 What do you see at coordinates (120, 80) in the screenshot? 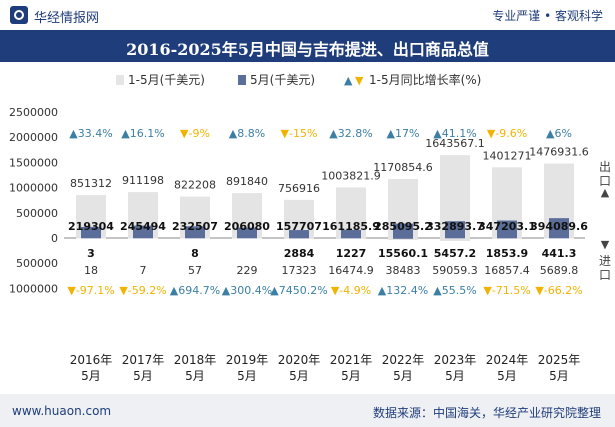
I see `legend-swatch-cumulative` at bounding box center [120, 80].